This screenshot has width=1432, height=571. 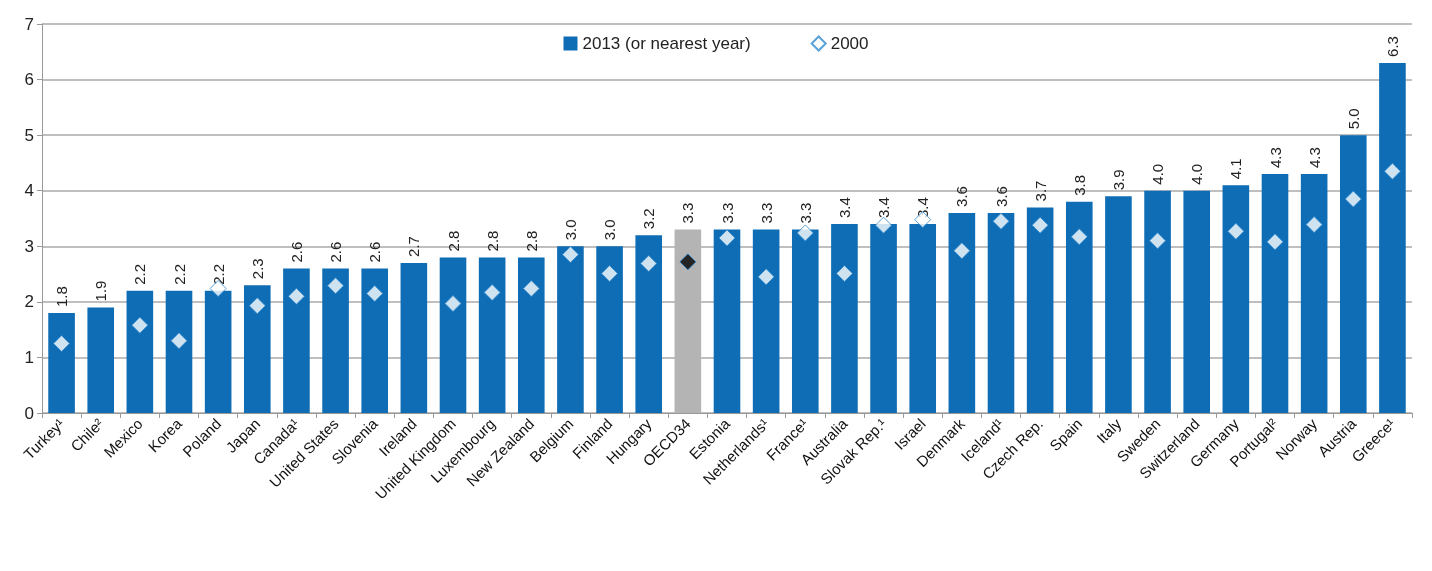 I want to click on y-tick-label: 3, so click(x=29, y=246).